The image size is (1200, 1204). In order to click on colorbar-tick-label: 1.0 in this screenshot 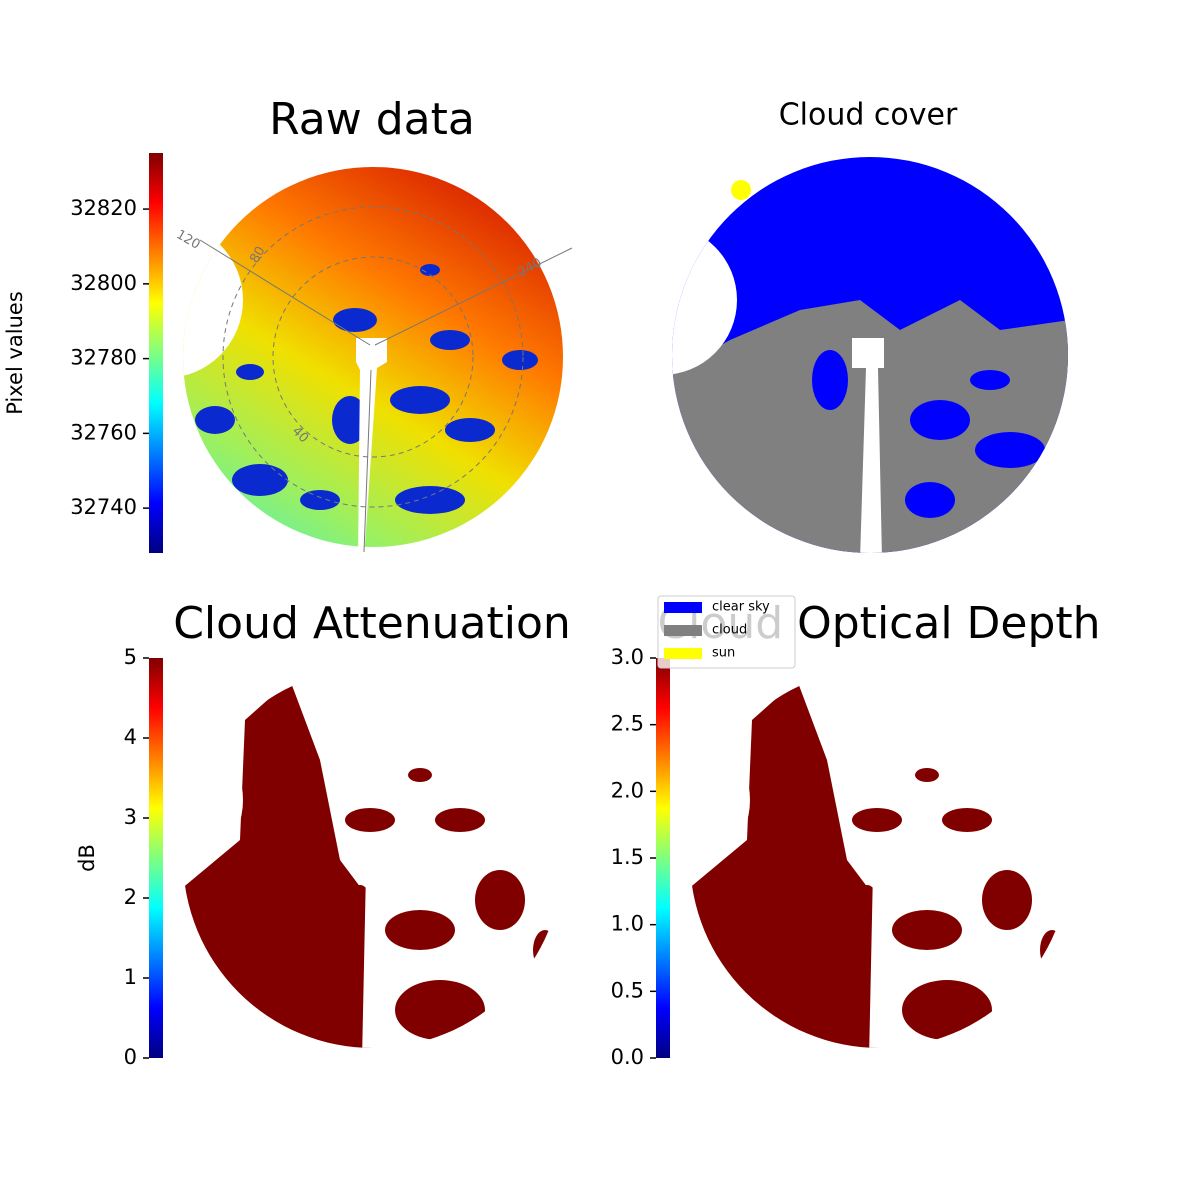, I will do `click(627, 924)`.